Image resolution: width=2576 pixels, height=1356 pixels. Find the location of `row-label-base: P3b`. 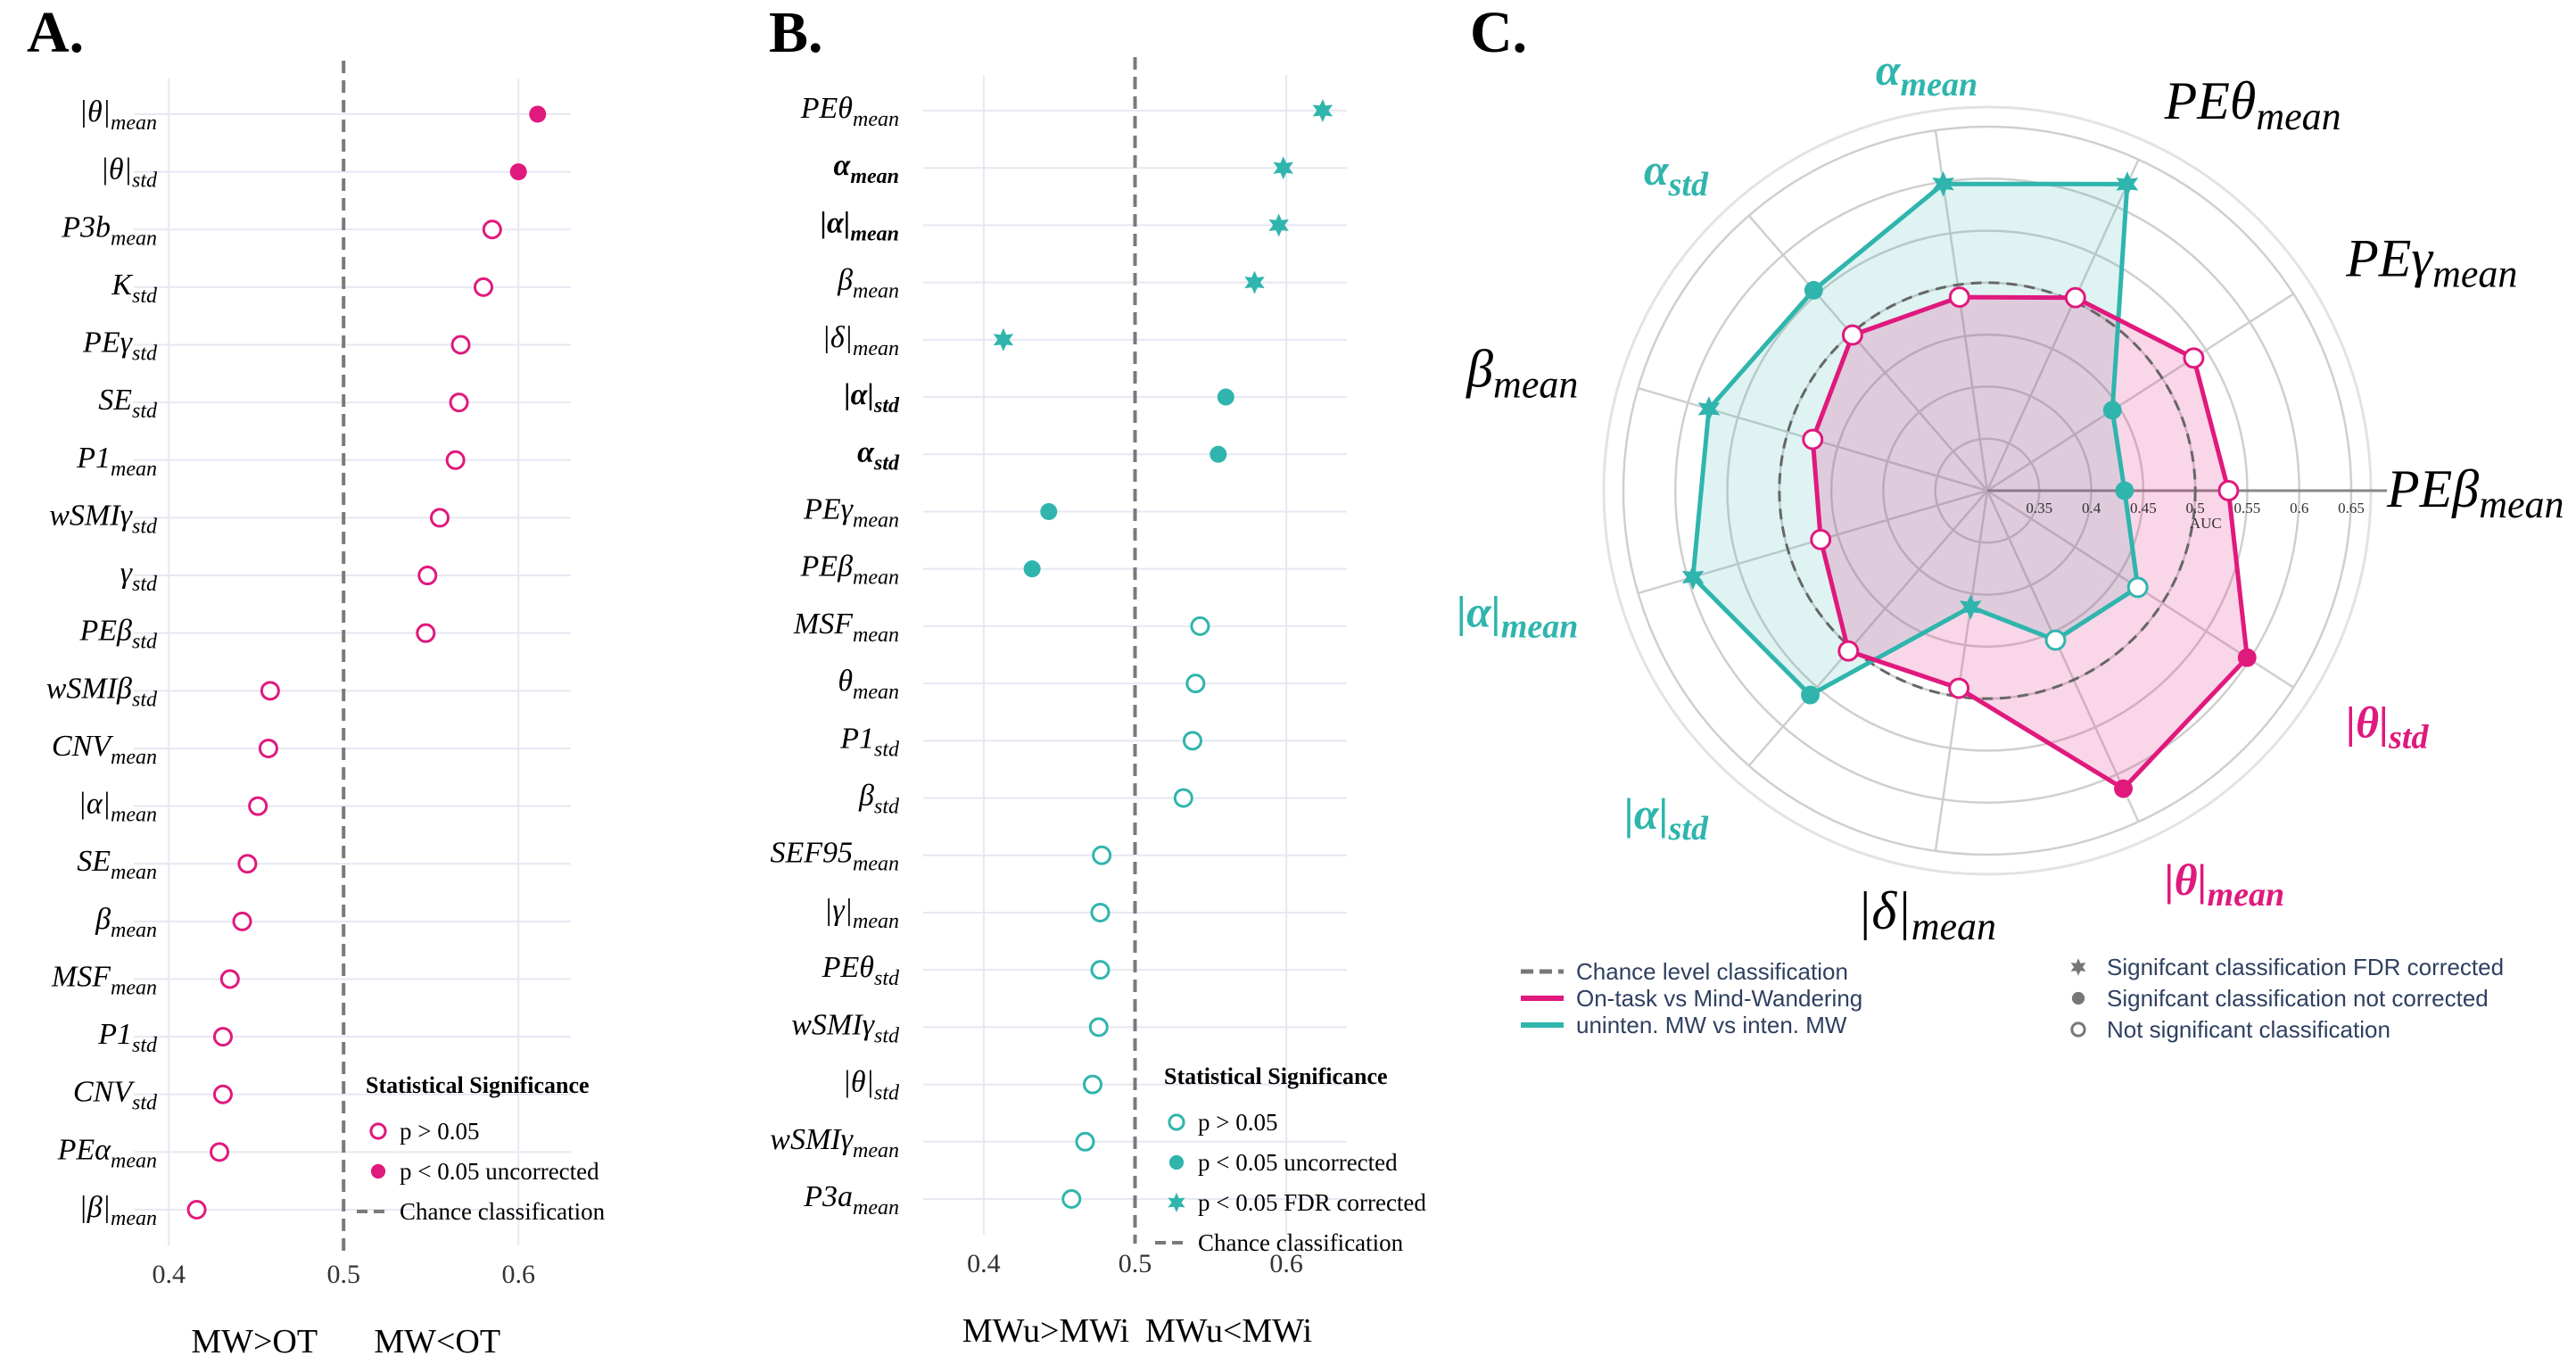

row-label-base: P3b is located at coordinates (86, 228).